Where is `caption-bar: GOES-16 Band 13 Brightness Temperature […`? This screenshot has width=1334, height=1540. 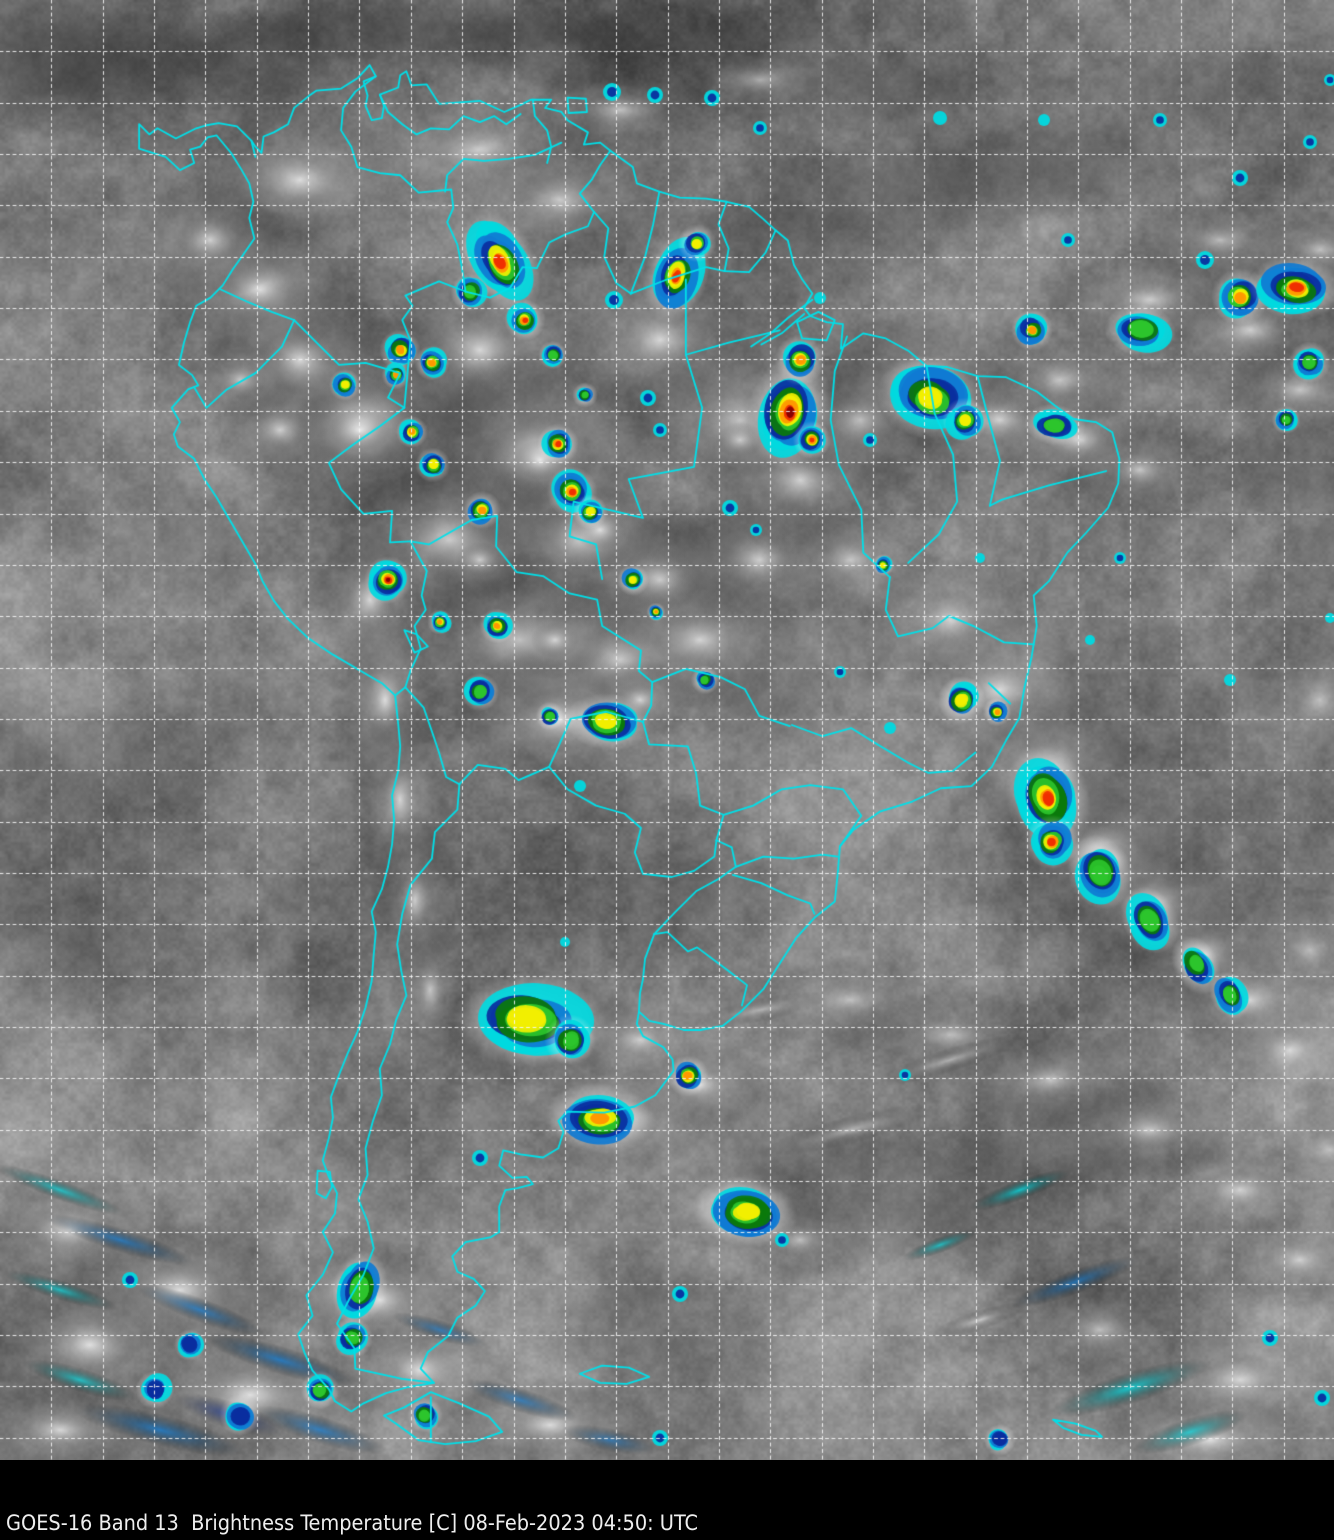
caption-bar: GOES-16 Band 13 Brightness Temperature [… is located at coordinates (667, 1500).